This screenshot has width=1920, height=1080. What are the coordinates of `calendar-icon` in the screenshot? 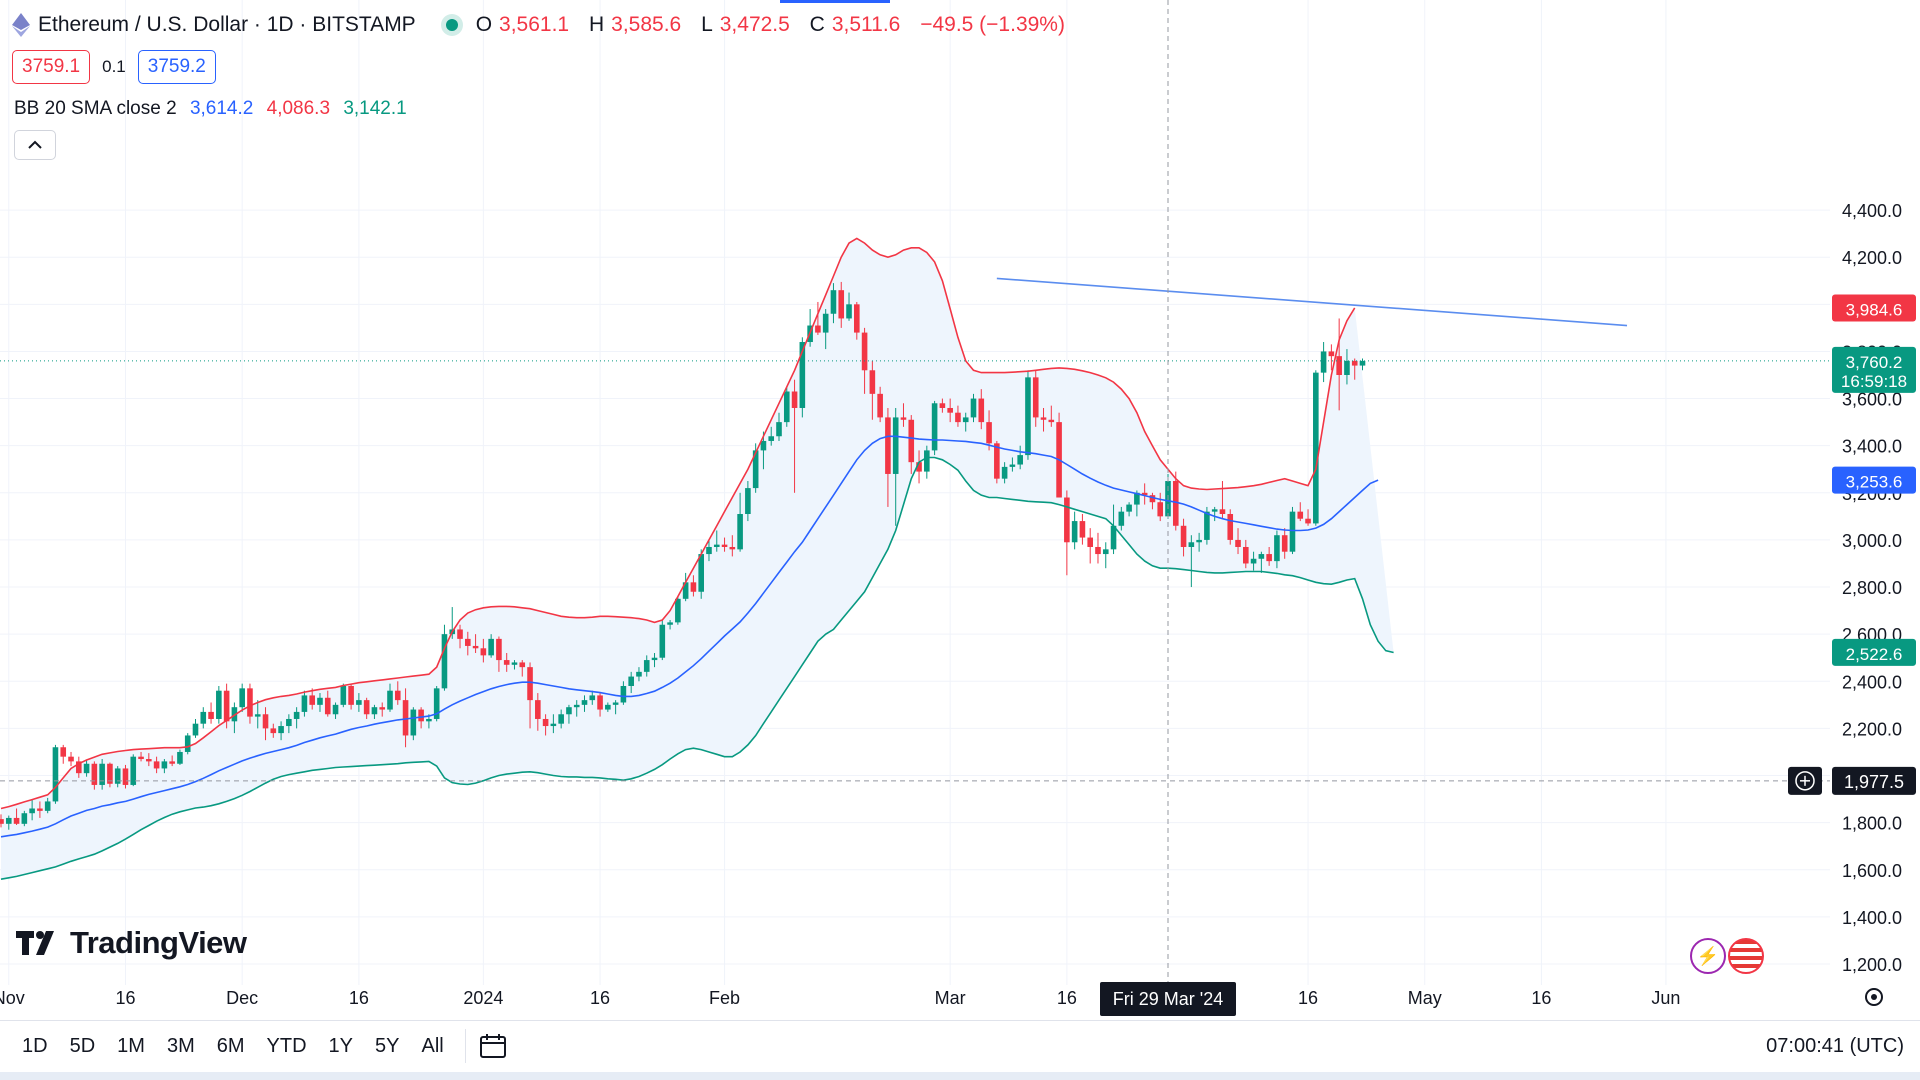 It's located at (493, 1046).